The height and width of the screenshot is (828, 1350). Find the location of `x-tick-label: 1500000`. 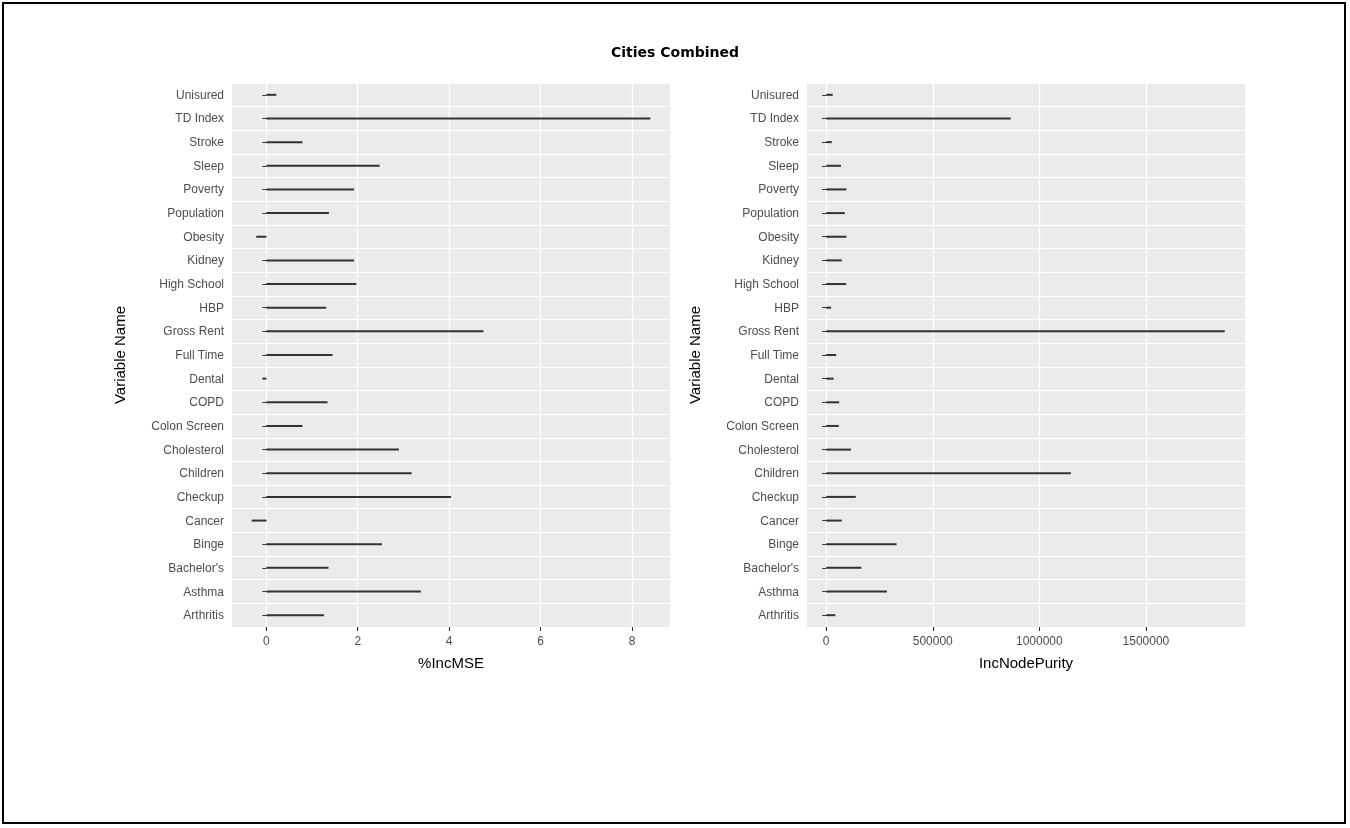

x-tick-label: 1500000 is located at coordinates (1146, 641).